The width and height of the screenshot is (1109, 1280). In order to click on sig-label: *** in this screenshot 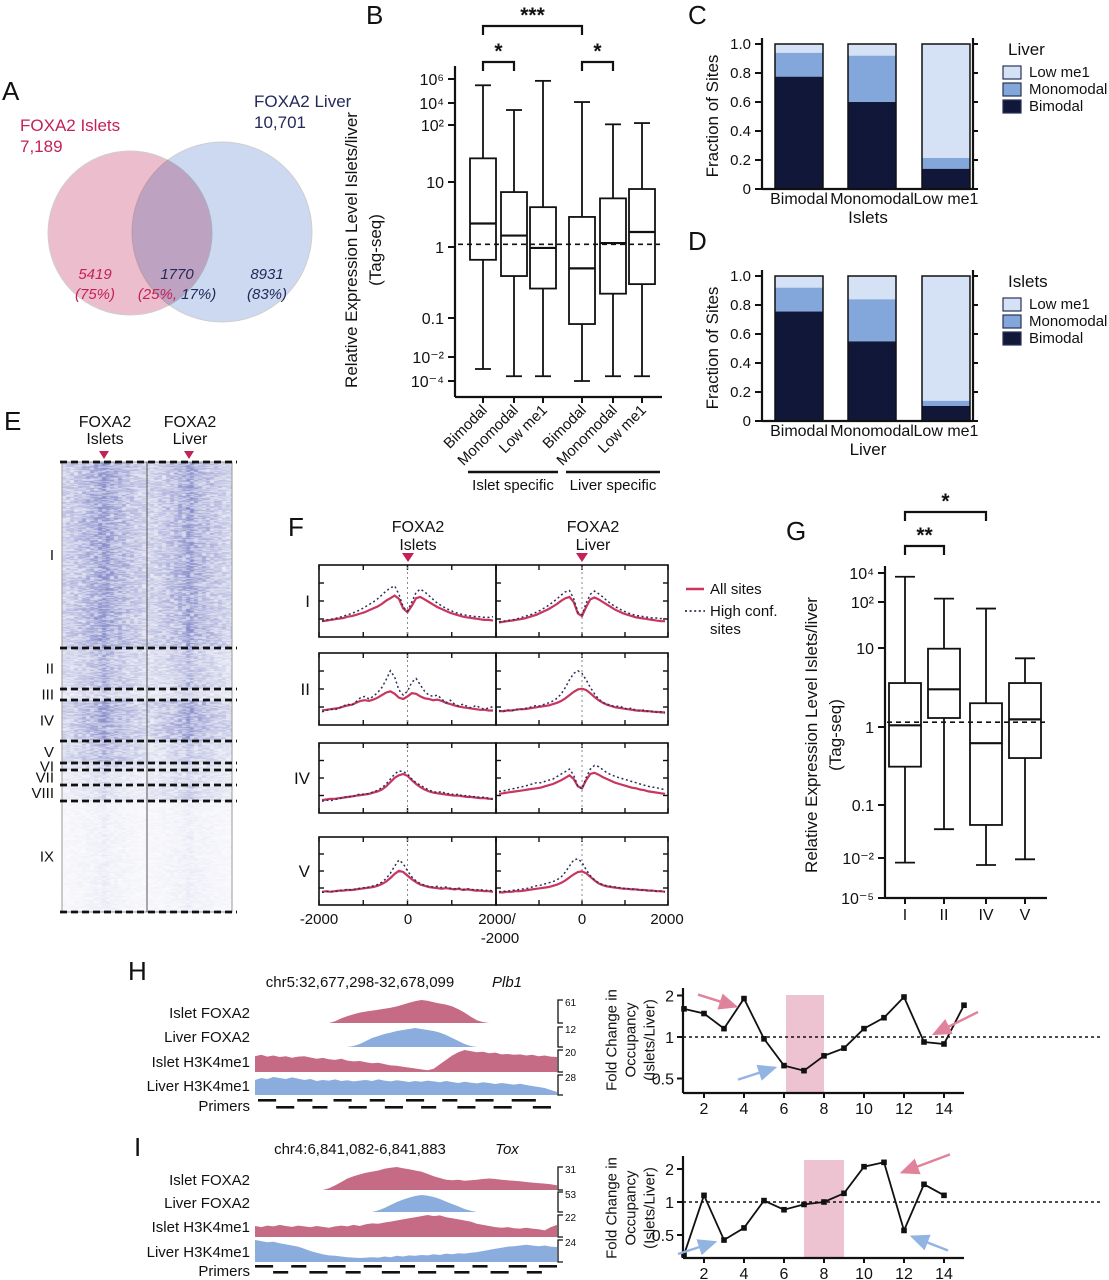, I will do `click(532, 15)`.